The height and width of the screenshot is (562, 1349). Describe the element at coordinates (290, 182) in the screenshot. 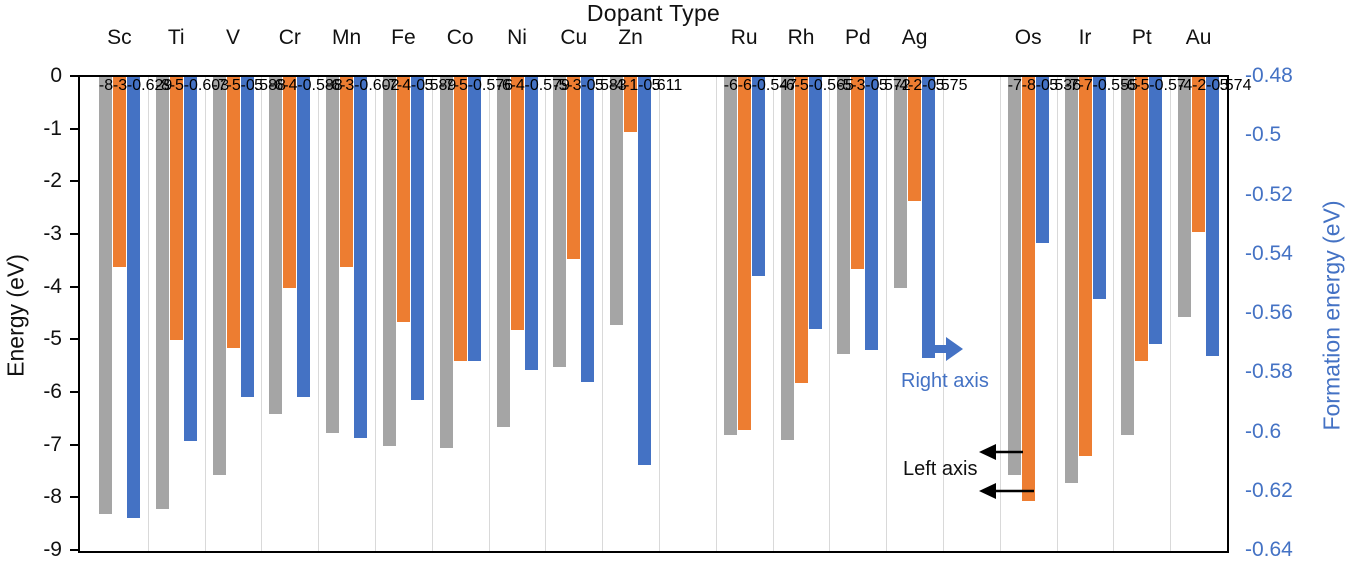

I see `bar-Cr-orange: -4` at that location.